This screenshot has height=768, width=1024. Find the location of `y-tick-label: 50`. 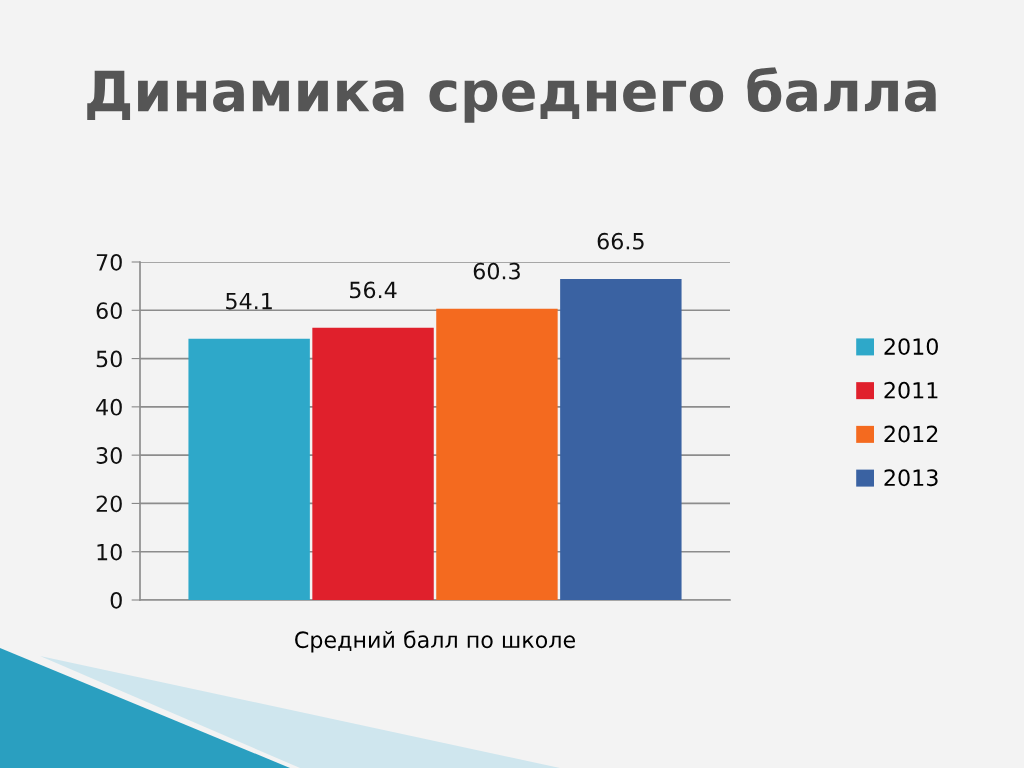

y-tick-label: 50 is located at coordinates (109, 359).